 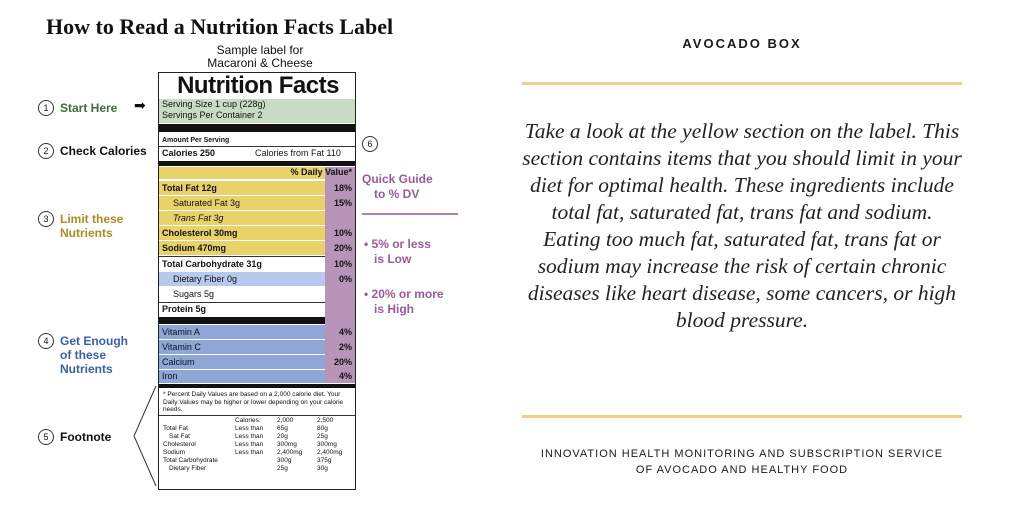 What do you see at coordinates (404, 294) in the screenshot?
I see `guide-high-line-1: • 20% or more` at bounding box center [404, 294].